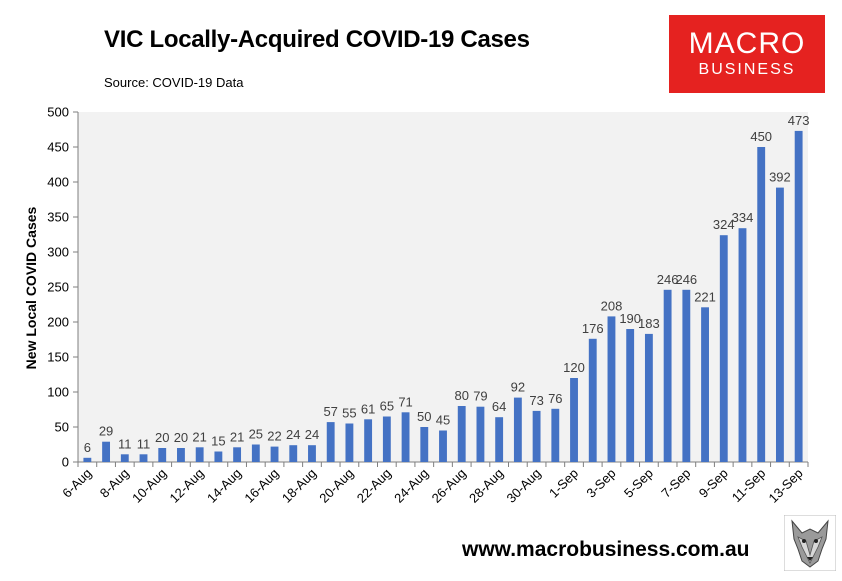 The image size is (842, 581). I want to click on x-tick-label: 10-Aug, so click(149, 486).